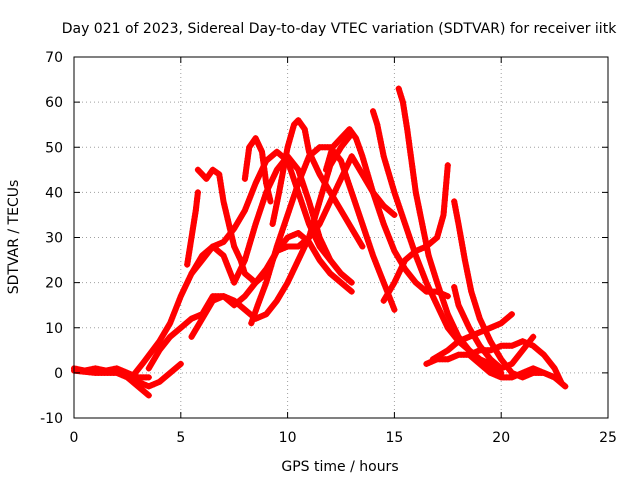  What do you see at coordinates (317, 183) in the screenshot?
I see `series-s12` at bounding box center [317, 183].